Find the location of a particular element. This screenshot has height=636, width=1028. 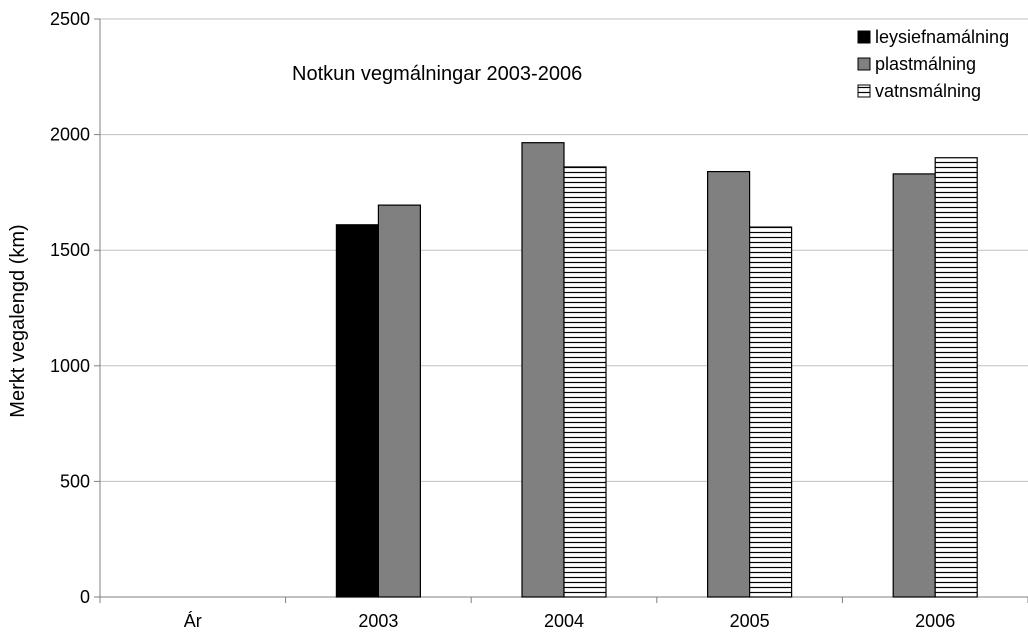

x-tick-label: 2005 is located at coordinates (750, 621).